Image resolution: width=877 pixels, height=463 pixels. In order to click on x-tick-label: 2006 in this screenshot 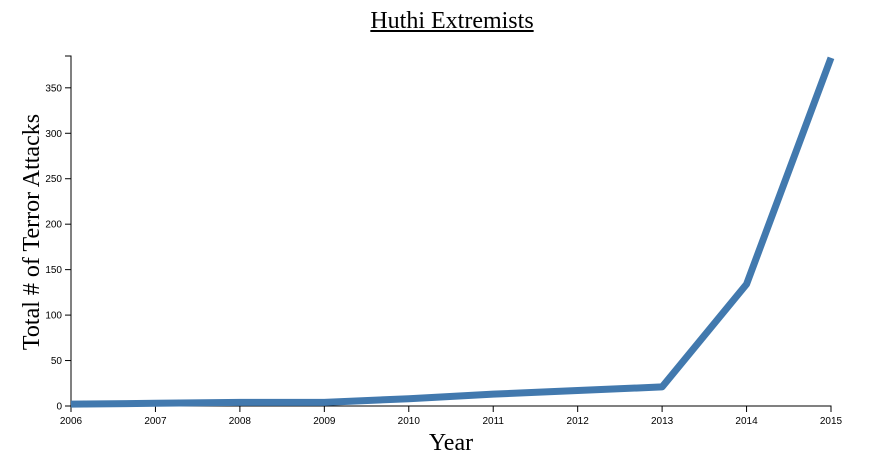, I will do `click(71, 421)`.